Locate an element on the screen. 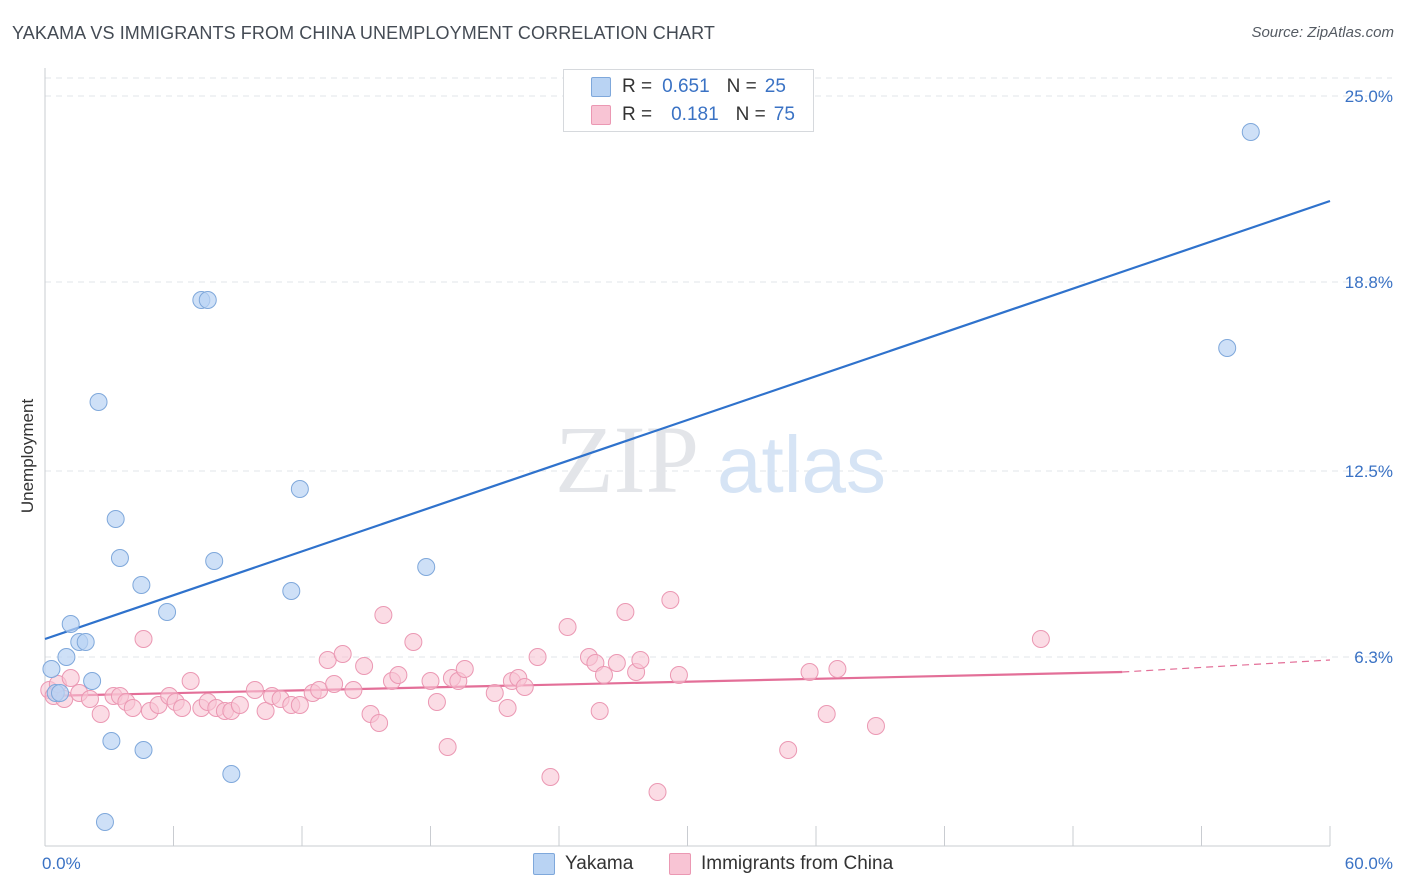 The image size is (1406, 892). china-stats-row: R = 0.181 N = 75 is located at coordinates (708, 115).